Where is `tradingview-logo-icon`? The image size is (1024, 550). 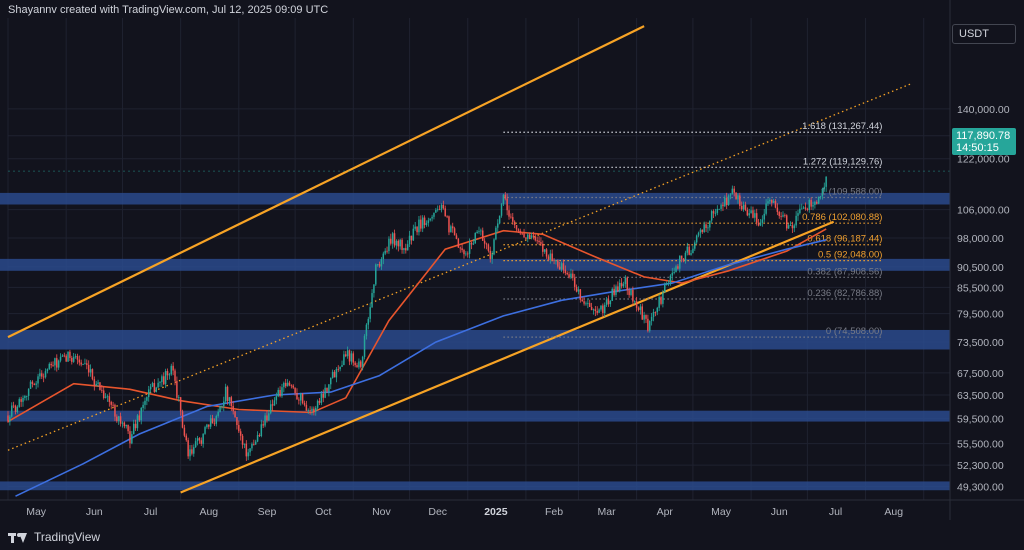 tradingview-logo-icon is located at coordinates (18, 537).